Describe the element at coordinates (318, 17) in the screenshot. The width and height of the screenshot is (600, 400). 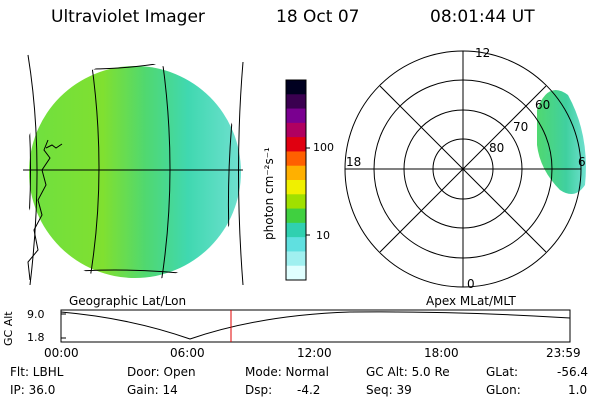
I see `date-label: 18 Oct 07` at that location.